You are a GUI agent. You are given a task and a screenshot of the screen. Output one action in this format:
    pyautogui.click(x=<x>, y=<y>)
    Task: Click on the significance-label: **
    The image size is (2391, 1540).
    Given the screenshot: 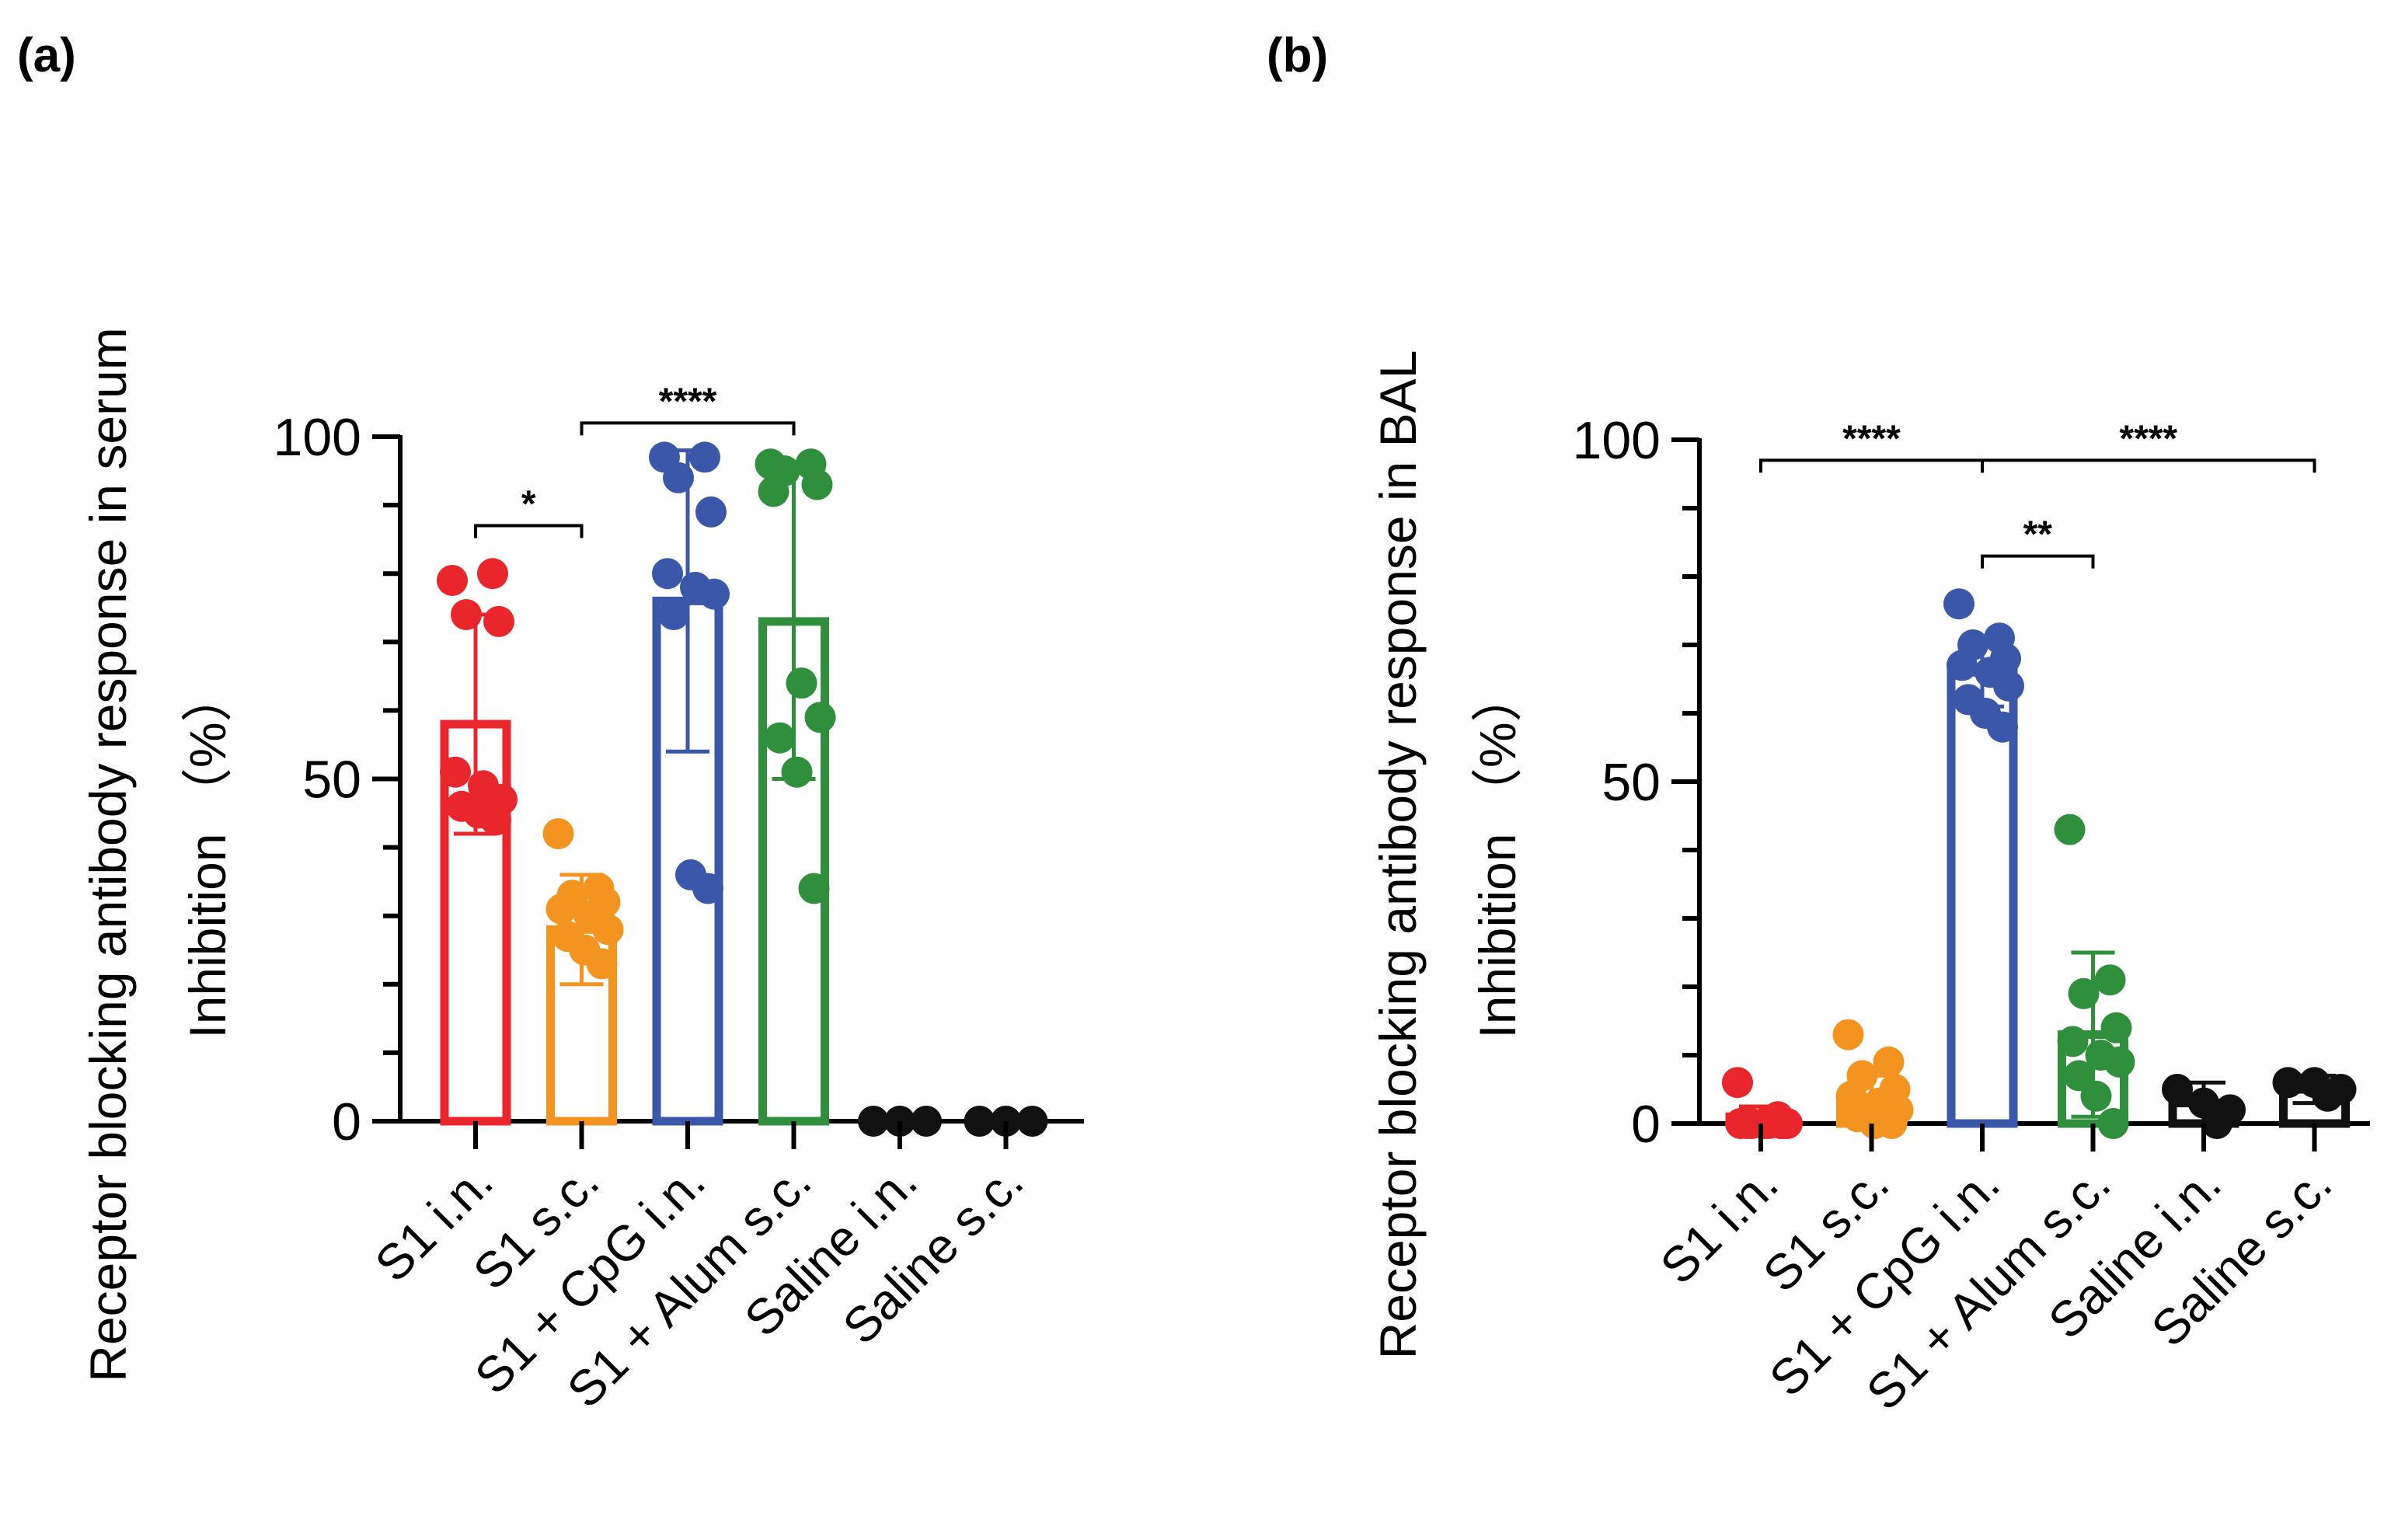 What is the action you would take?
    pyautogui.click(x=2038, y=535)
    